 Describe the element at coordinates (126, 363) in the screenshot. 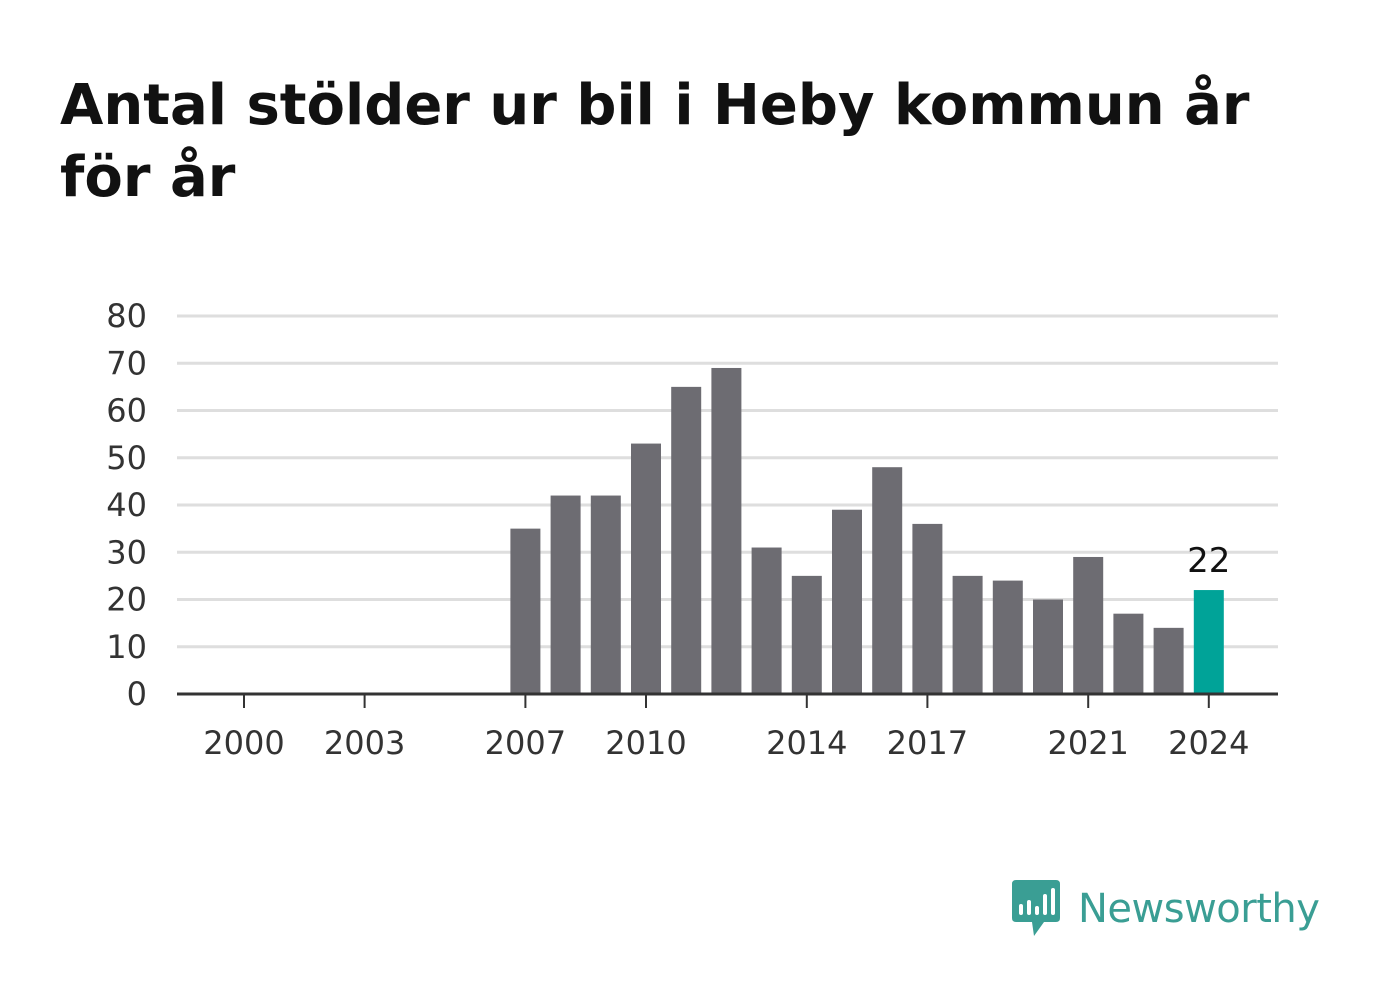

I see `y-tick-label: 70` at that location.